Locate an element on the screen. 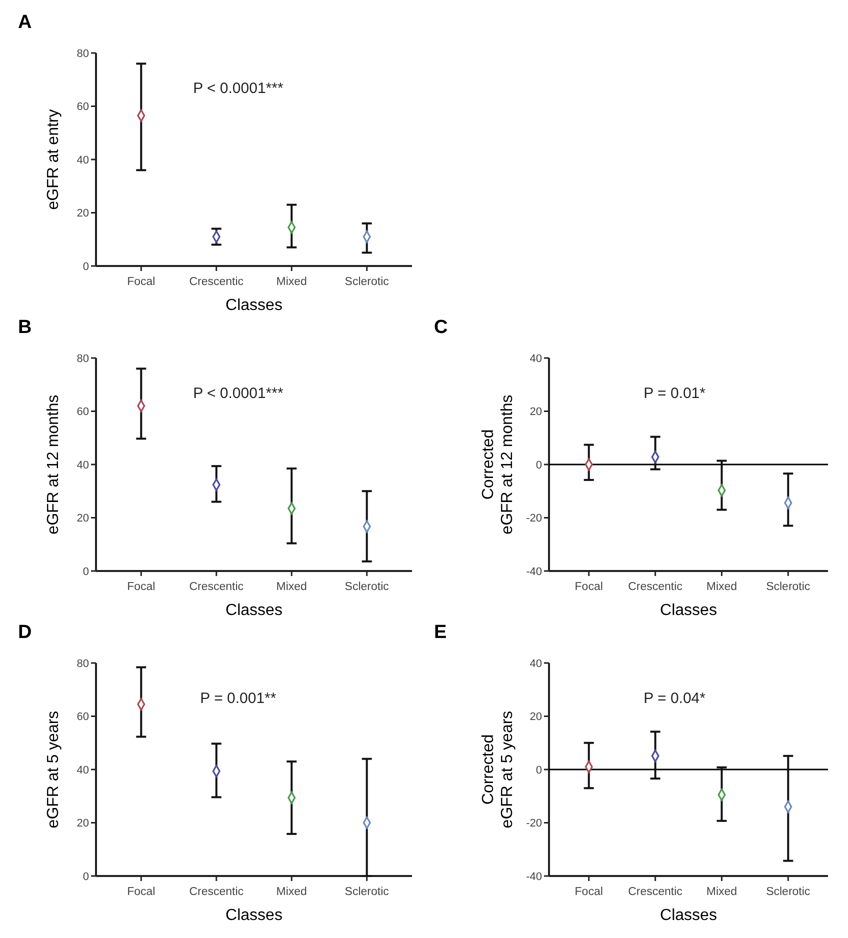 Image resolution: width=848 pixels, height=938 pixels. chart-title: A is located at coordinates (25, 22).